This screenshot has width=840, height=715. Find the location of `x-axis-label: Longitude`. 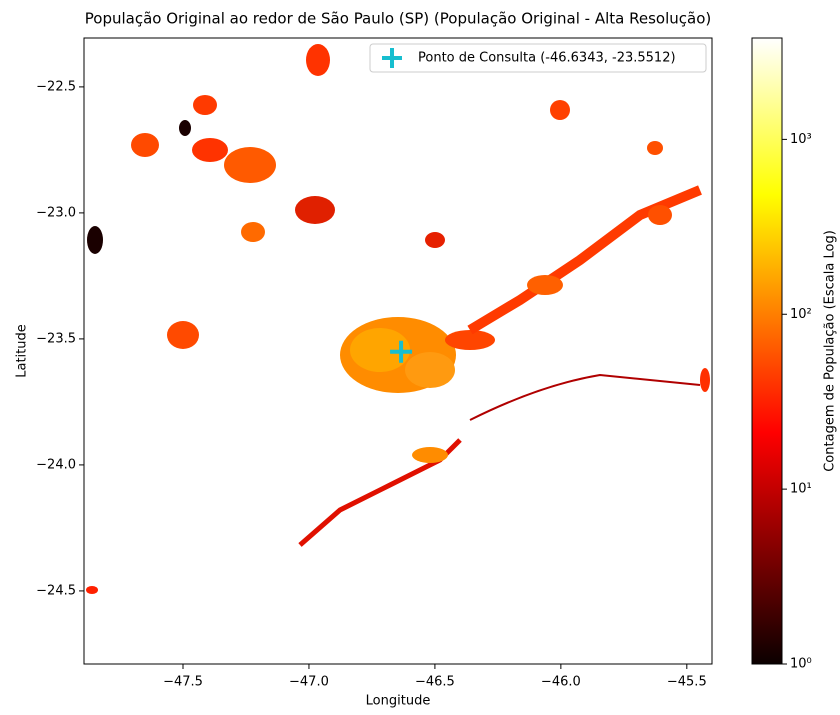

x-axis-label: Longitude is located at coordinates (398, 701).